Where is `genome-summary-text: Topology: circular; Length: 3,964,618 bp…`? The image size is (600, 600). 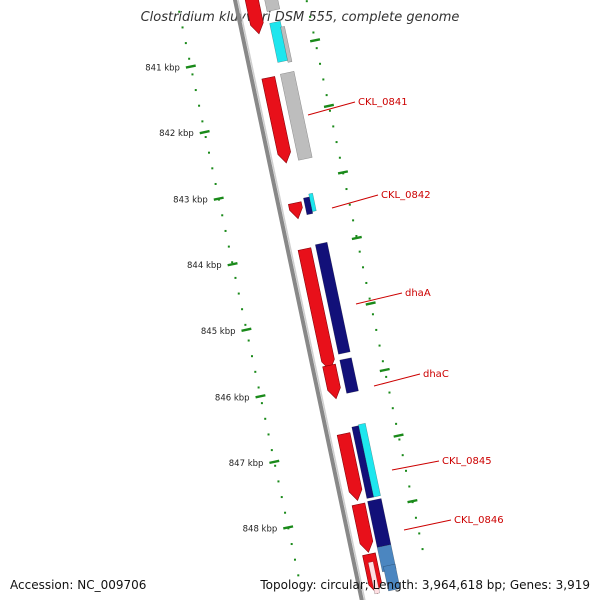
genome-summary-text: Topology: circular; Length: 3,964,618 bp… is located at coordinates (425, 585).